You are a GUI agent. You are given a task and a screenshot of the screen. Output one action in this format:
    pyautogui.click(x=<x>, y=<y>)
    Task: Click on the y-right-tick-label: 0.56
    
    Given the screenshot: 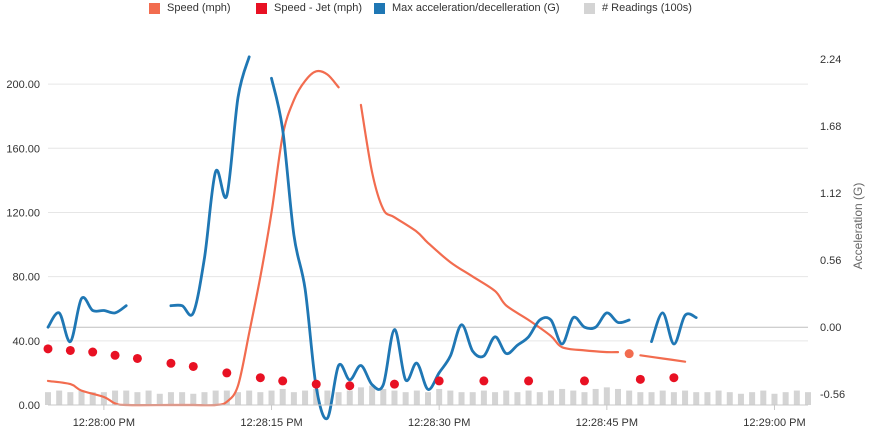 What is the action you would take?
    pyautogui.click(x=830, y=261)
    